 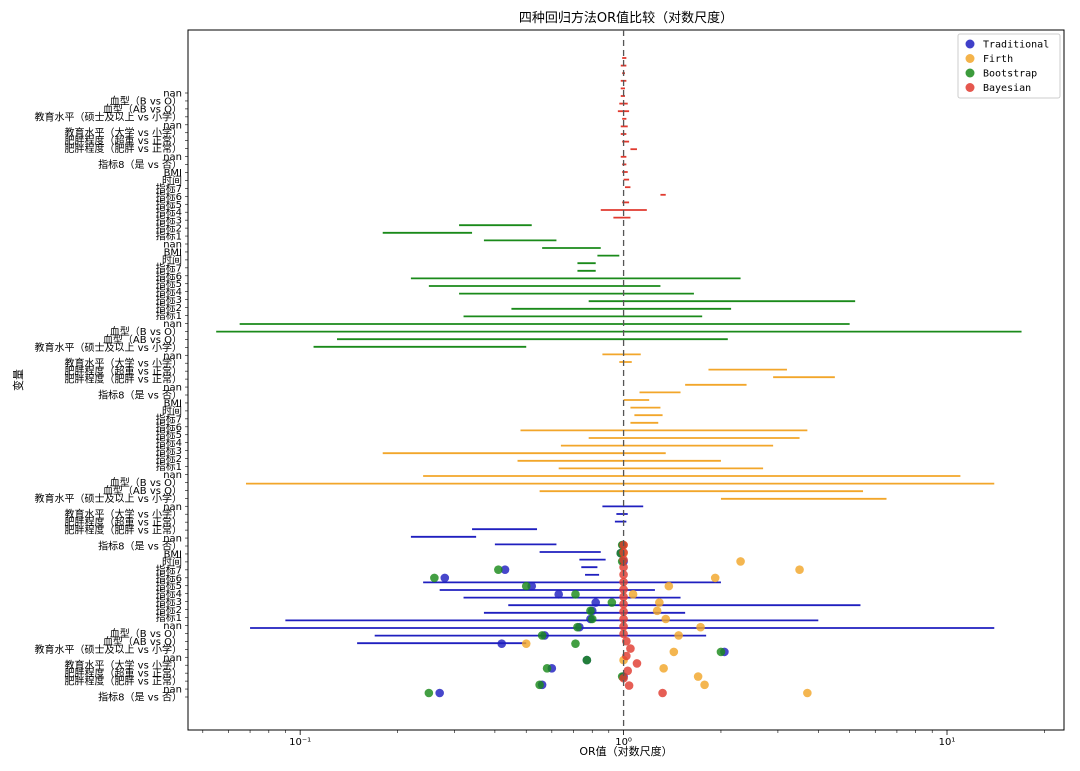 What do you see at coordinates (1010, 74) in the screenshot?
I see `legend-label: Bootstrap` at bounding box center [1010, 74].